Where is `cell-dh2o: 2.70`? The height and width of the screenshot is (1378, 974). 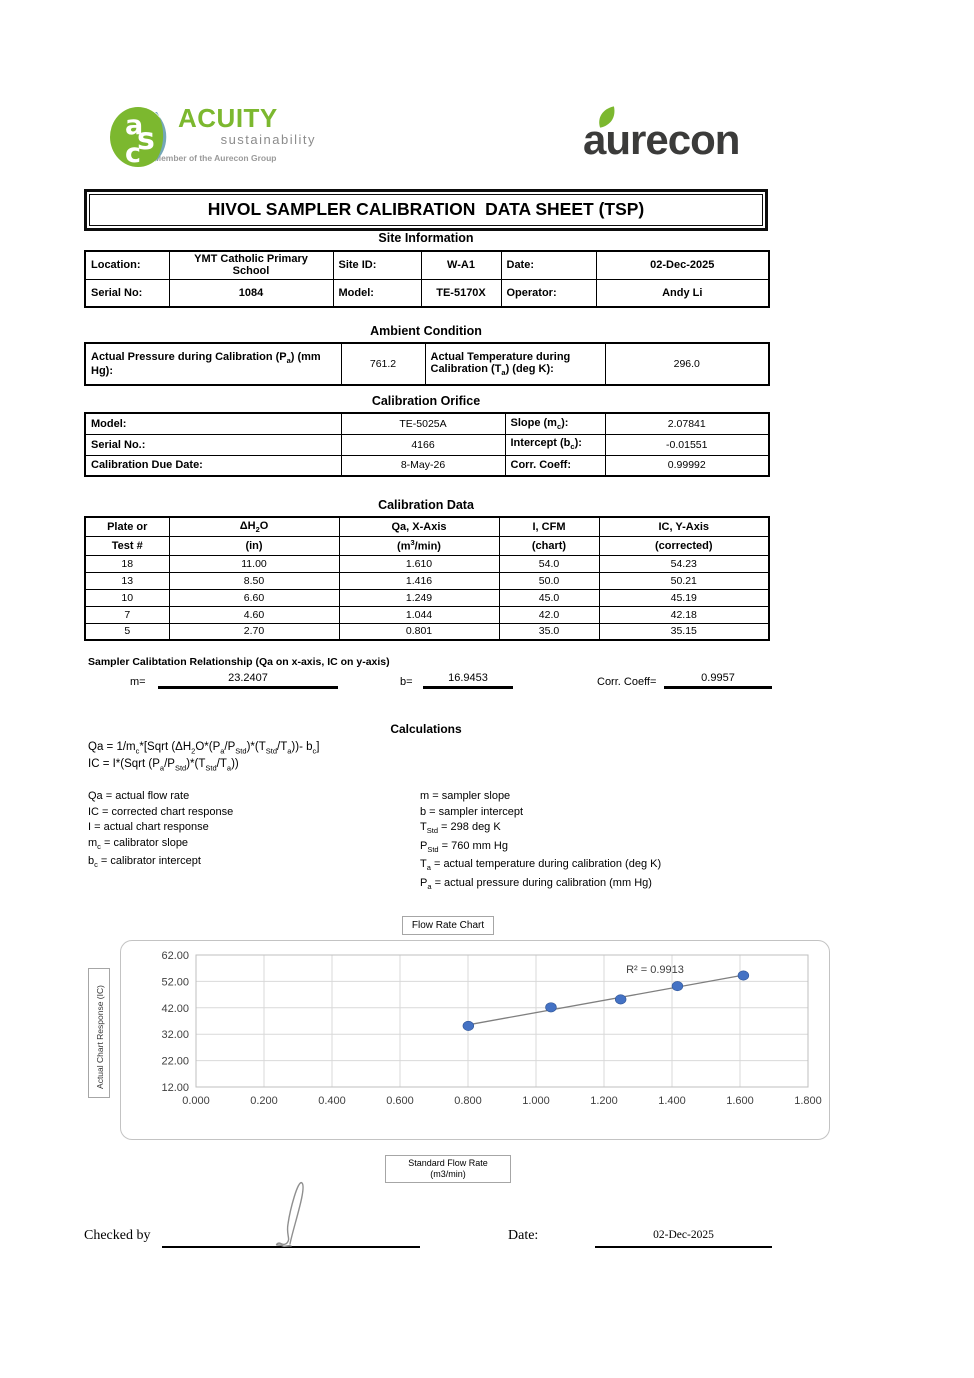
cell-dh2o: 2.70 is located at coordinates (254, 631).